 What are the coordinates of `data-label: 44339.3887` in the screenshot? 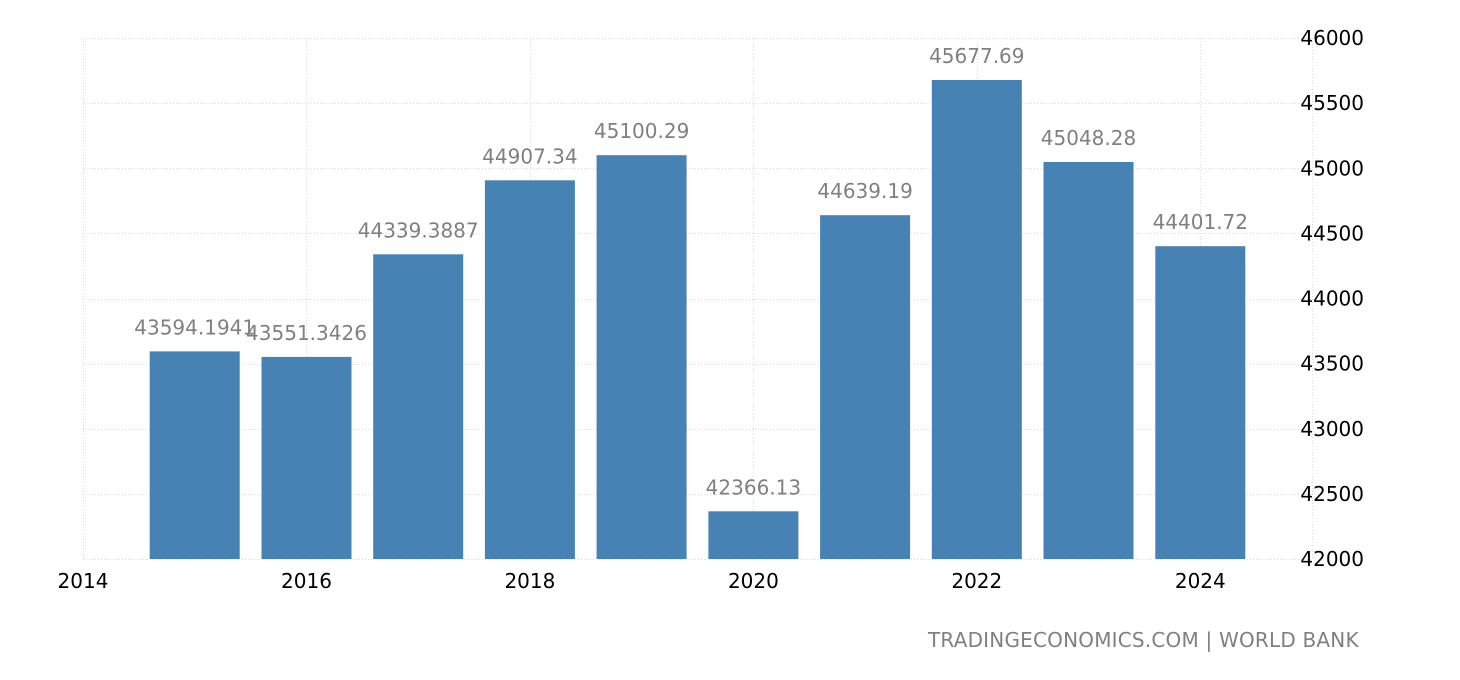 It's located at (418, 230).